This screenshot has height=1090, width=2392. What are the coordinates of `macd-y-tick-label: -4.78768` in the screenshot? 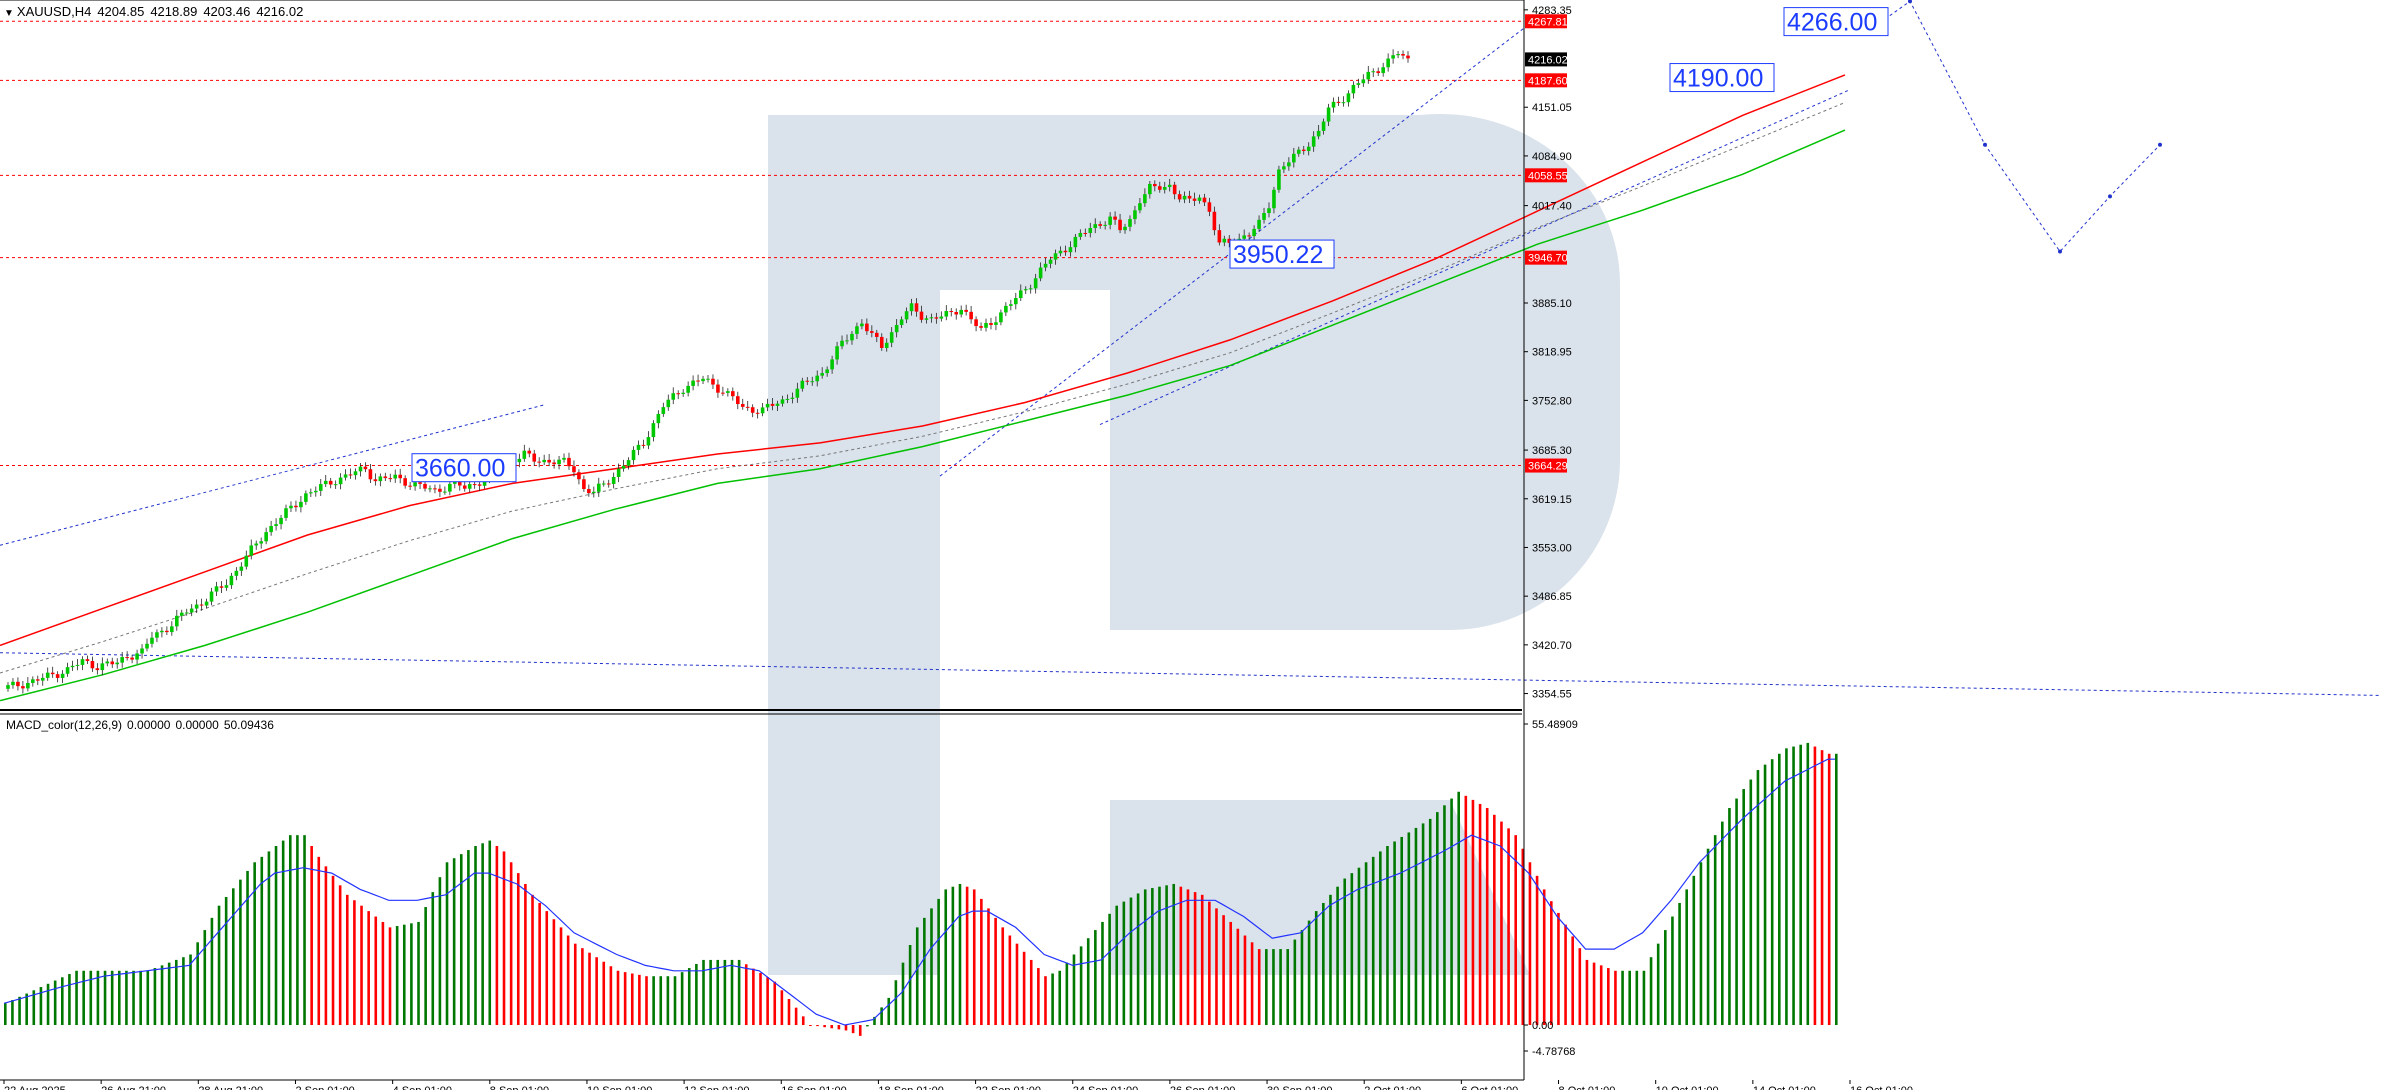 It's located at (1553, 1052).